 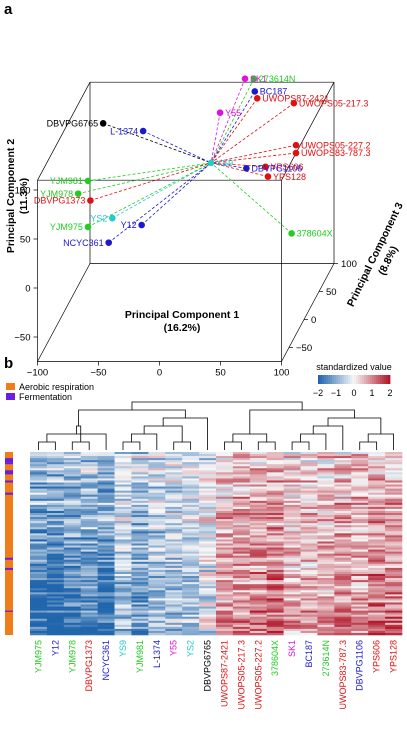 What do you see at coordinates (275, 658) in the screenshot?
I see `column-label: 378604X` at bounding box center [275, 658].